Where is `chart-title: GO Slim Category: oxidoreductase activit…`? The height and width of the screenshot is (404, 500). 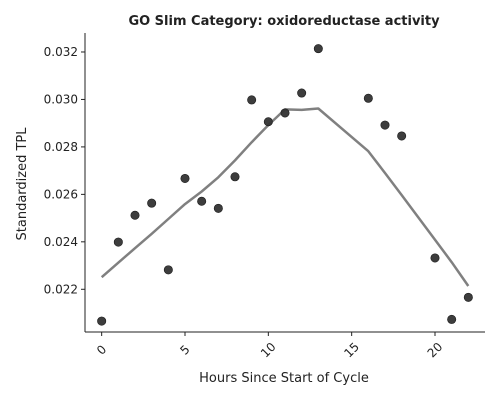 chart-title: GO Slim Category: oxidoreductase activit… is located at coordinates (284, 21).